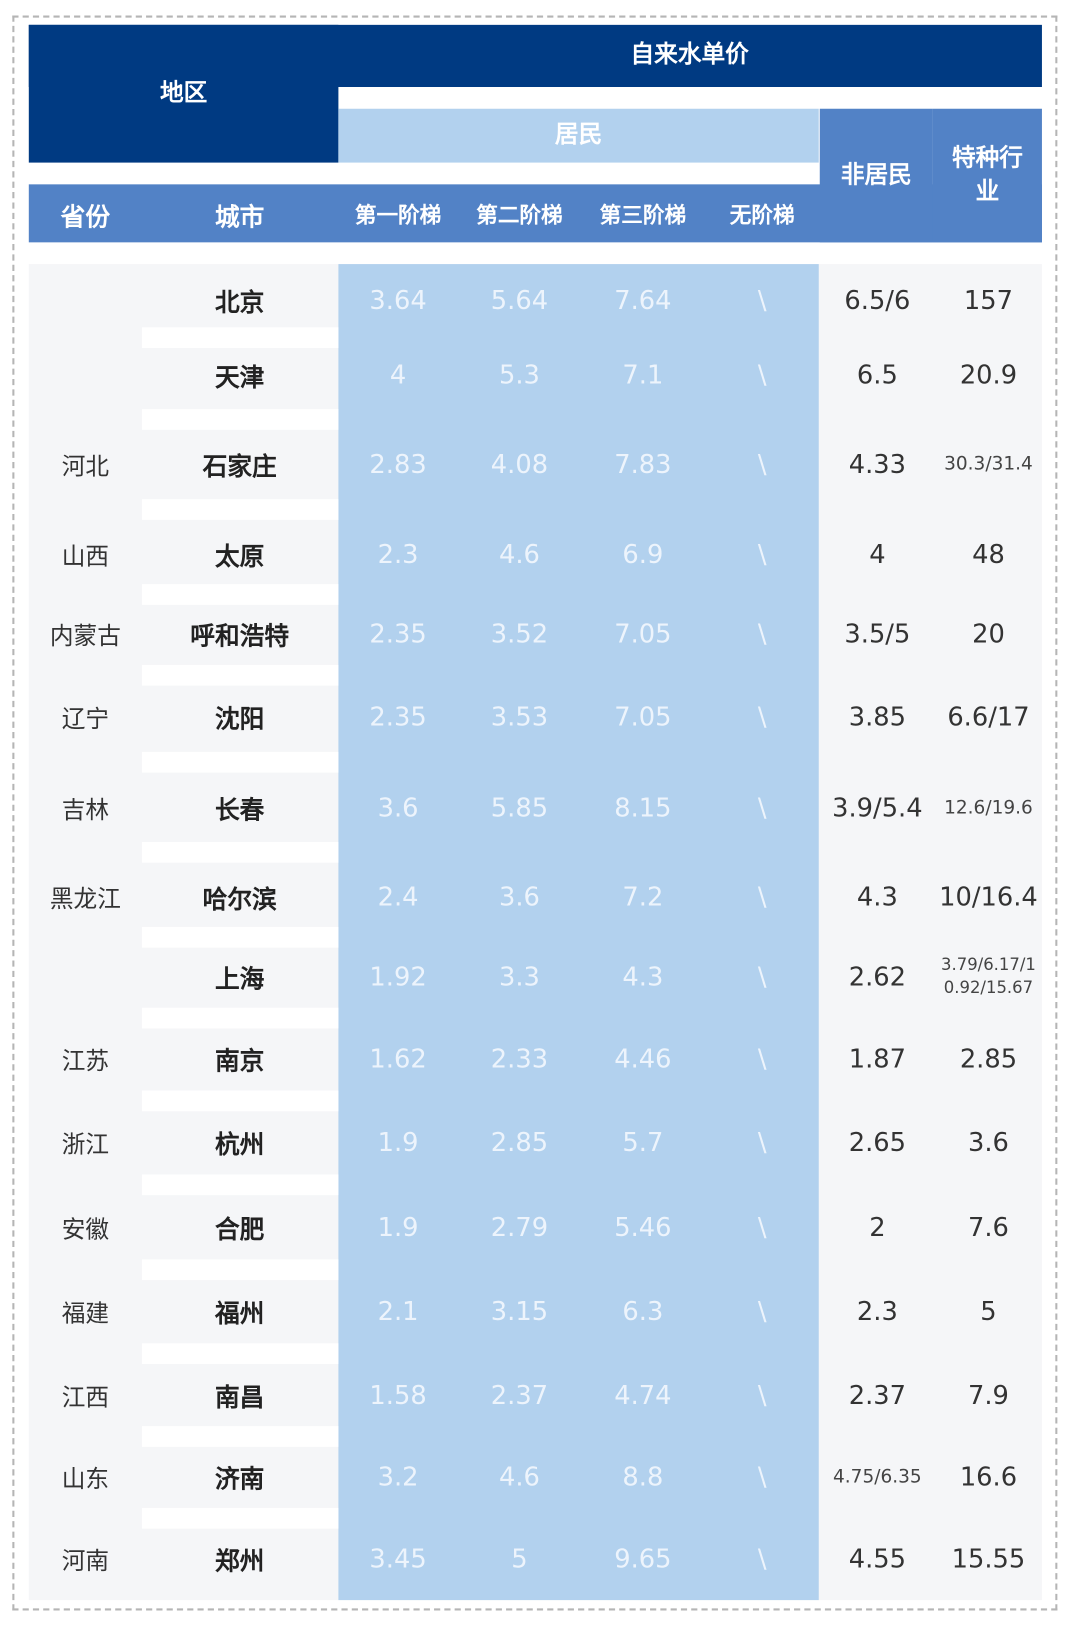  Describe the element at coordinates (85, 1480) in the screenshot. I see `cell-province: 山东` at that location.